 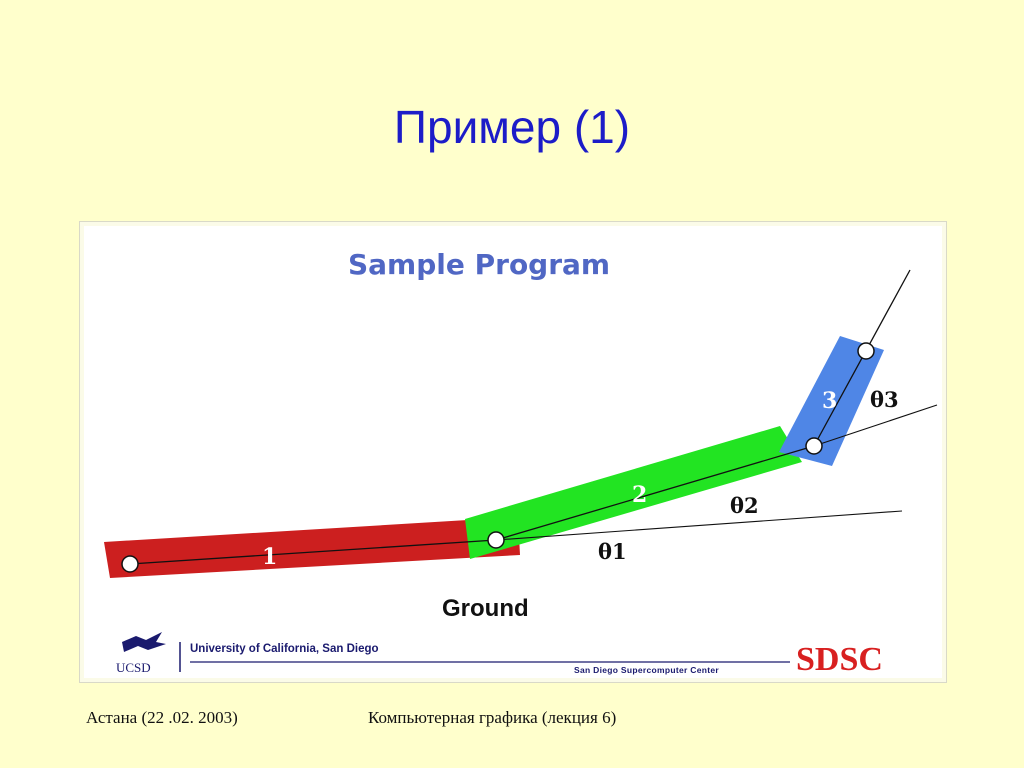 What do you see at coordinates (646, 670) in the screenshot?
I see `sdsc-subtitle: San Diego Supercomputer Center` at bounding box center [646, 670].